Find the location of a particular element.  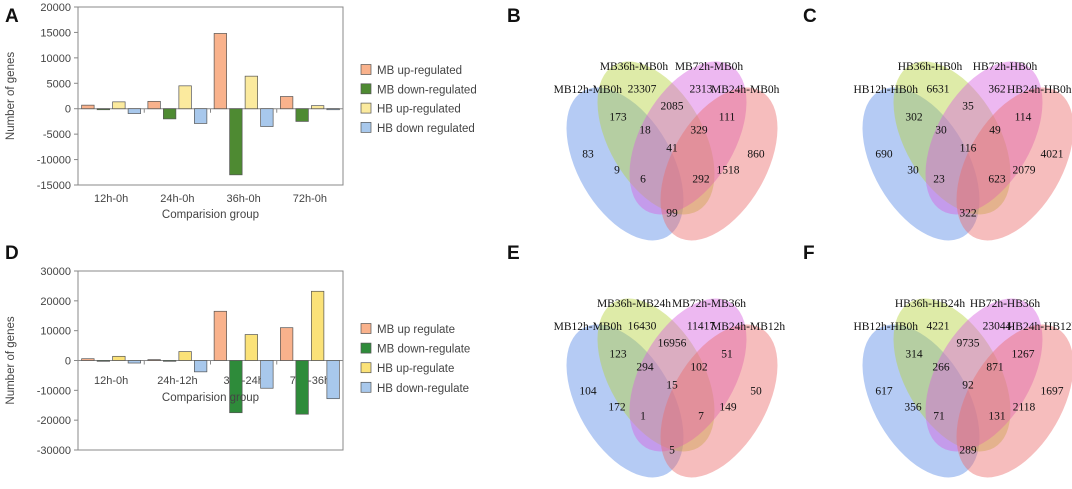

venn-region-count-a: 690 is located at coordinates (884, 155).